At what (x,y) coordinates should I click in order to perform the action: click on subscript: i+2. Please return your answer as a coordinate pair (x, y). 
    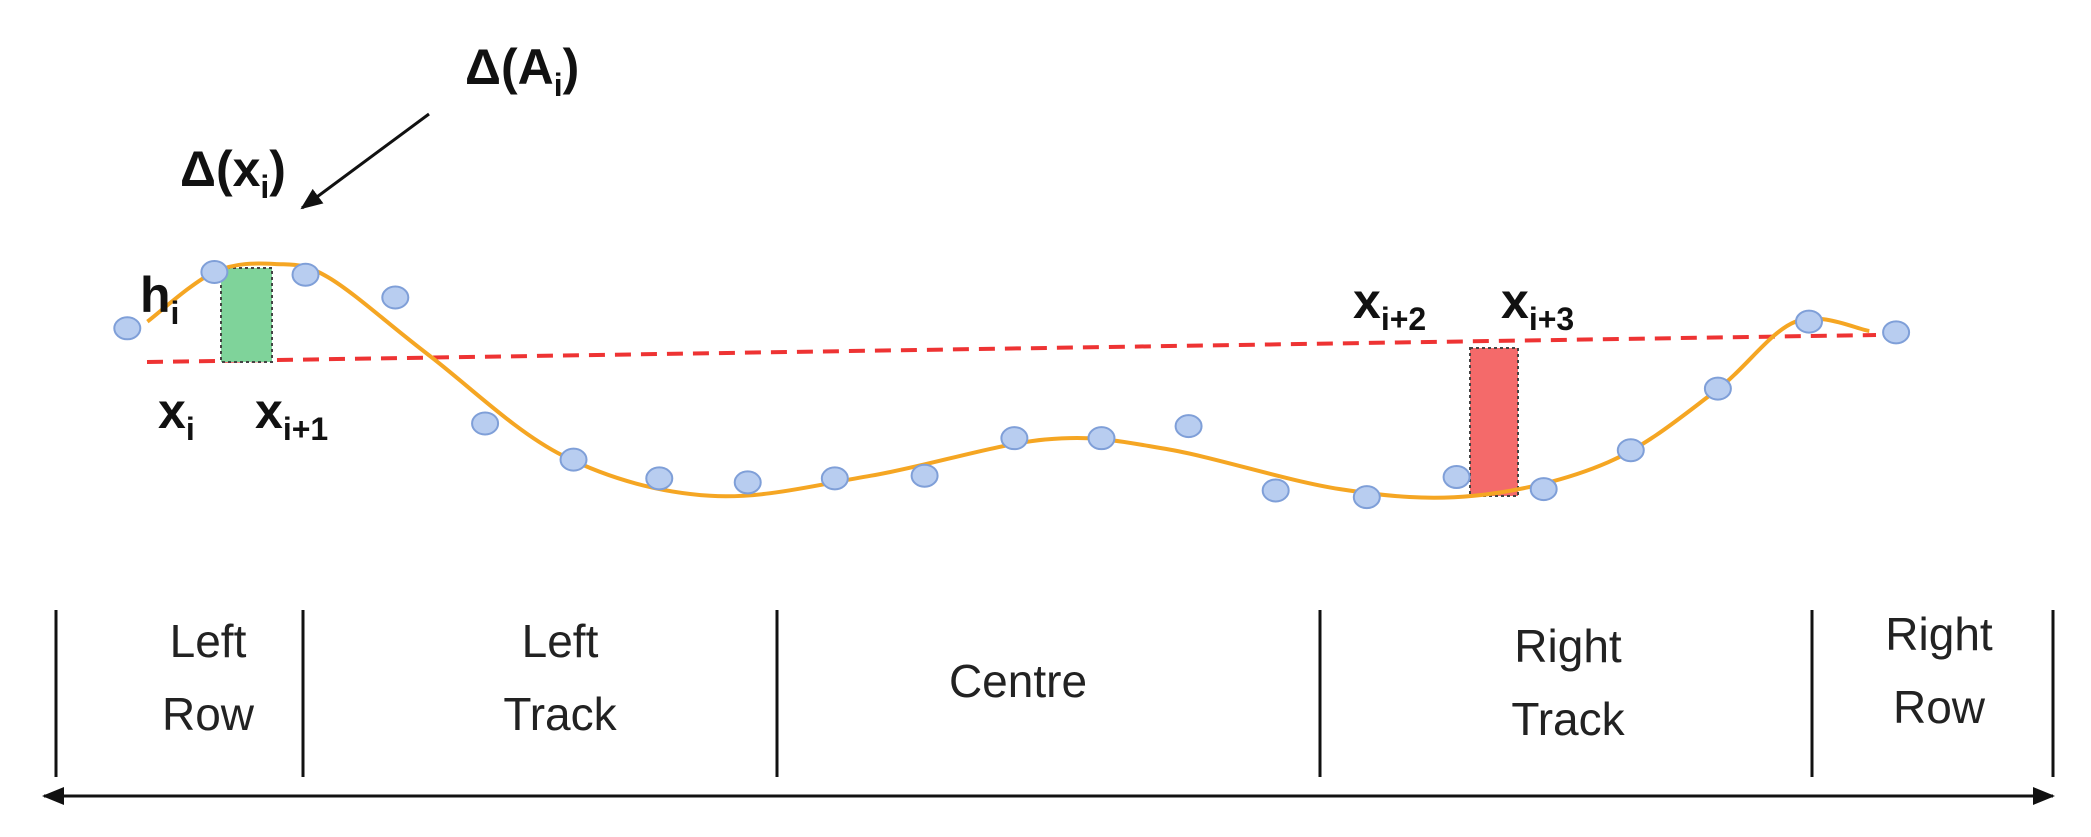
    Looking at the image, I should click on (1403, 319).